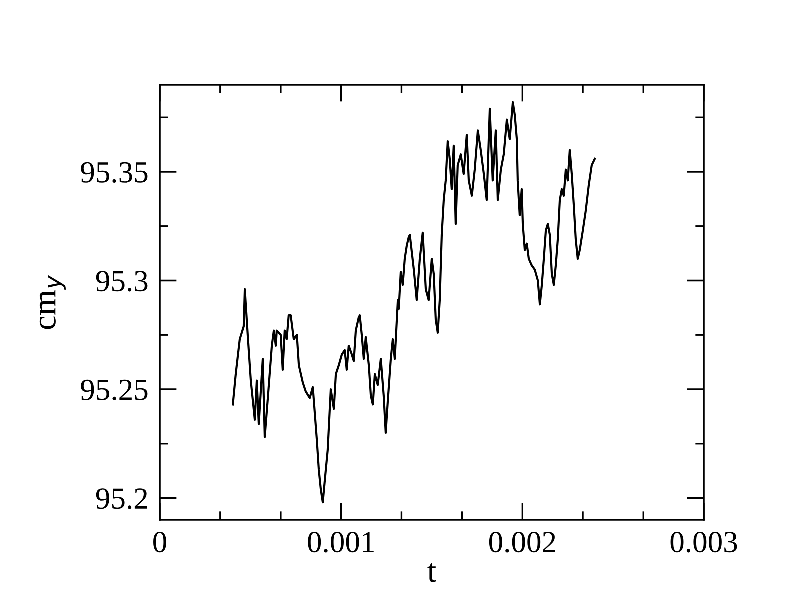  I want to click on y-tick-label: 95.25, so click(114, 390).